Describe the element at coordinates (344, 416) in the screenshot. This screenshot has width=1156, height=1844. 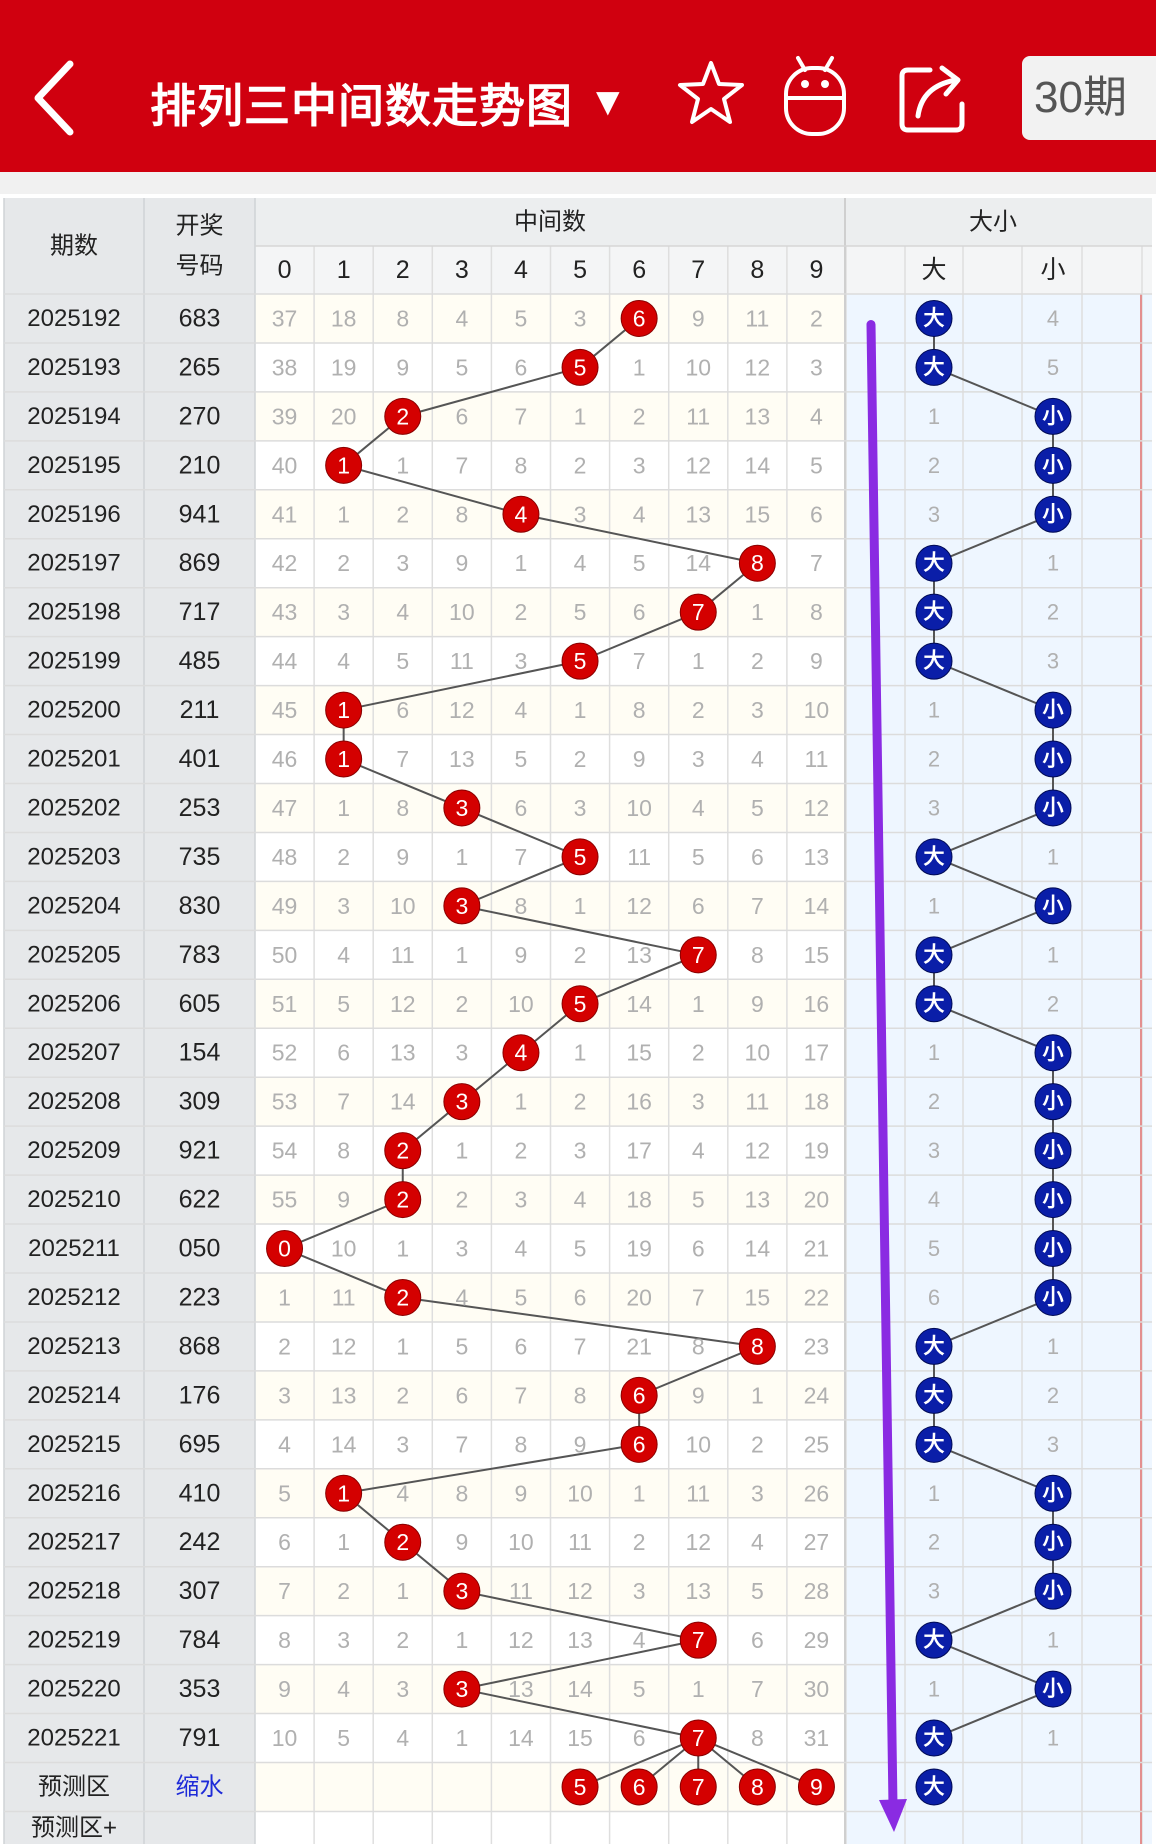
I see `miss-count-cell: 20` at that location.